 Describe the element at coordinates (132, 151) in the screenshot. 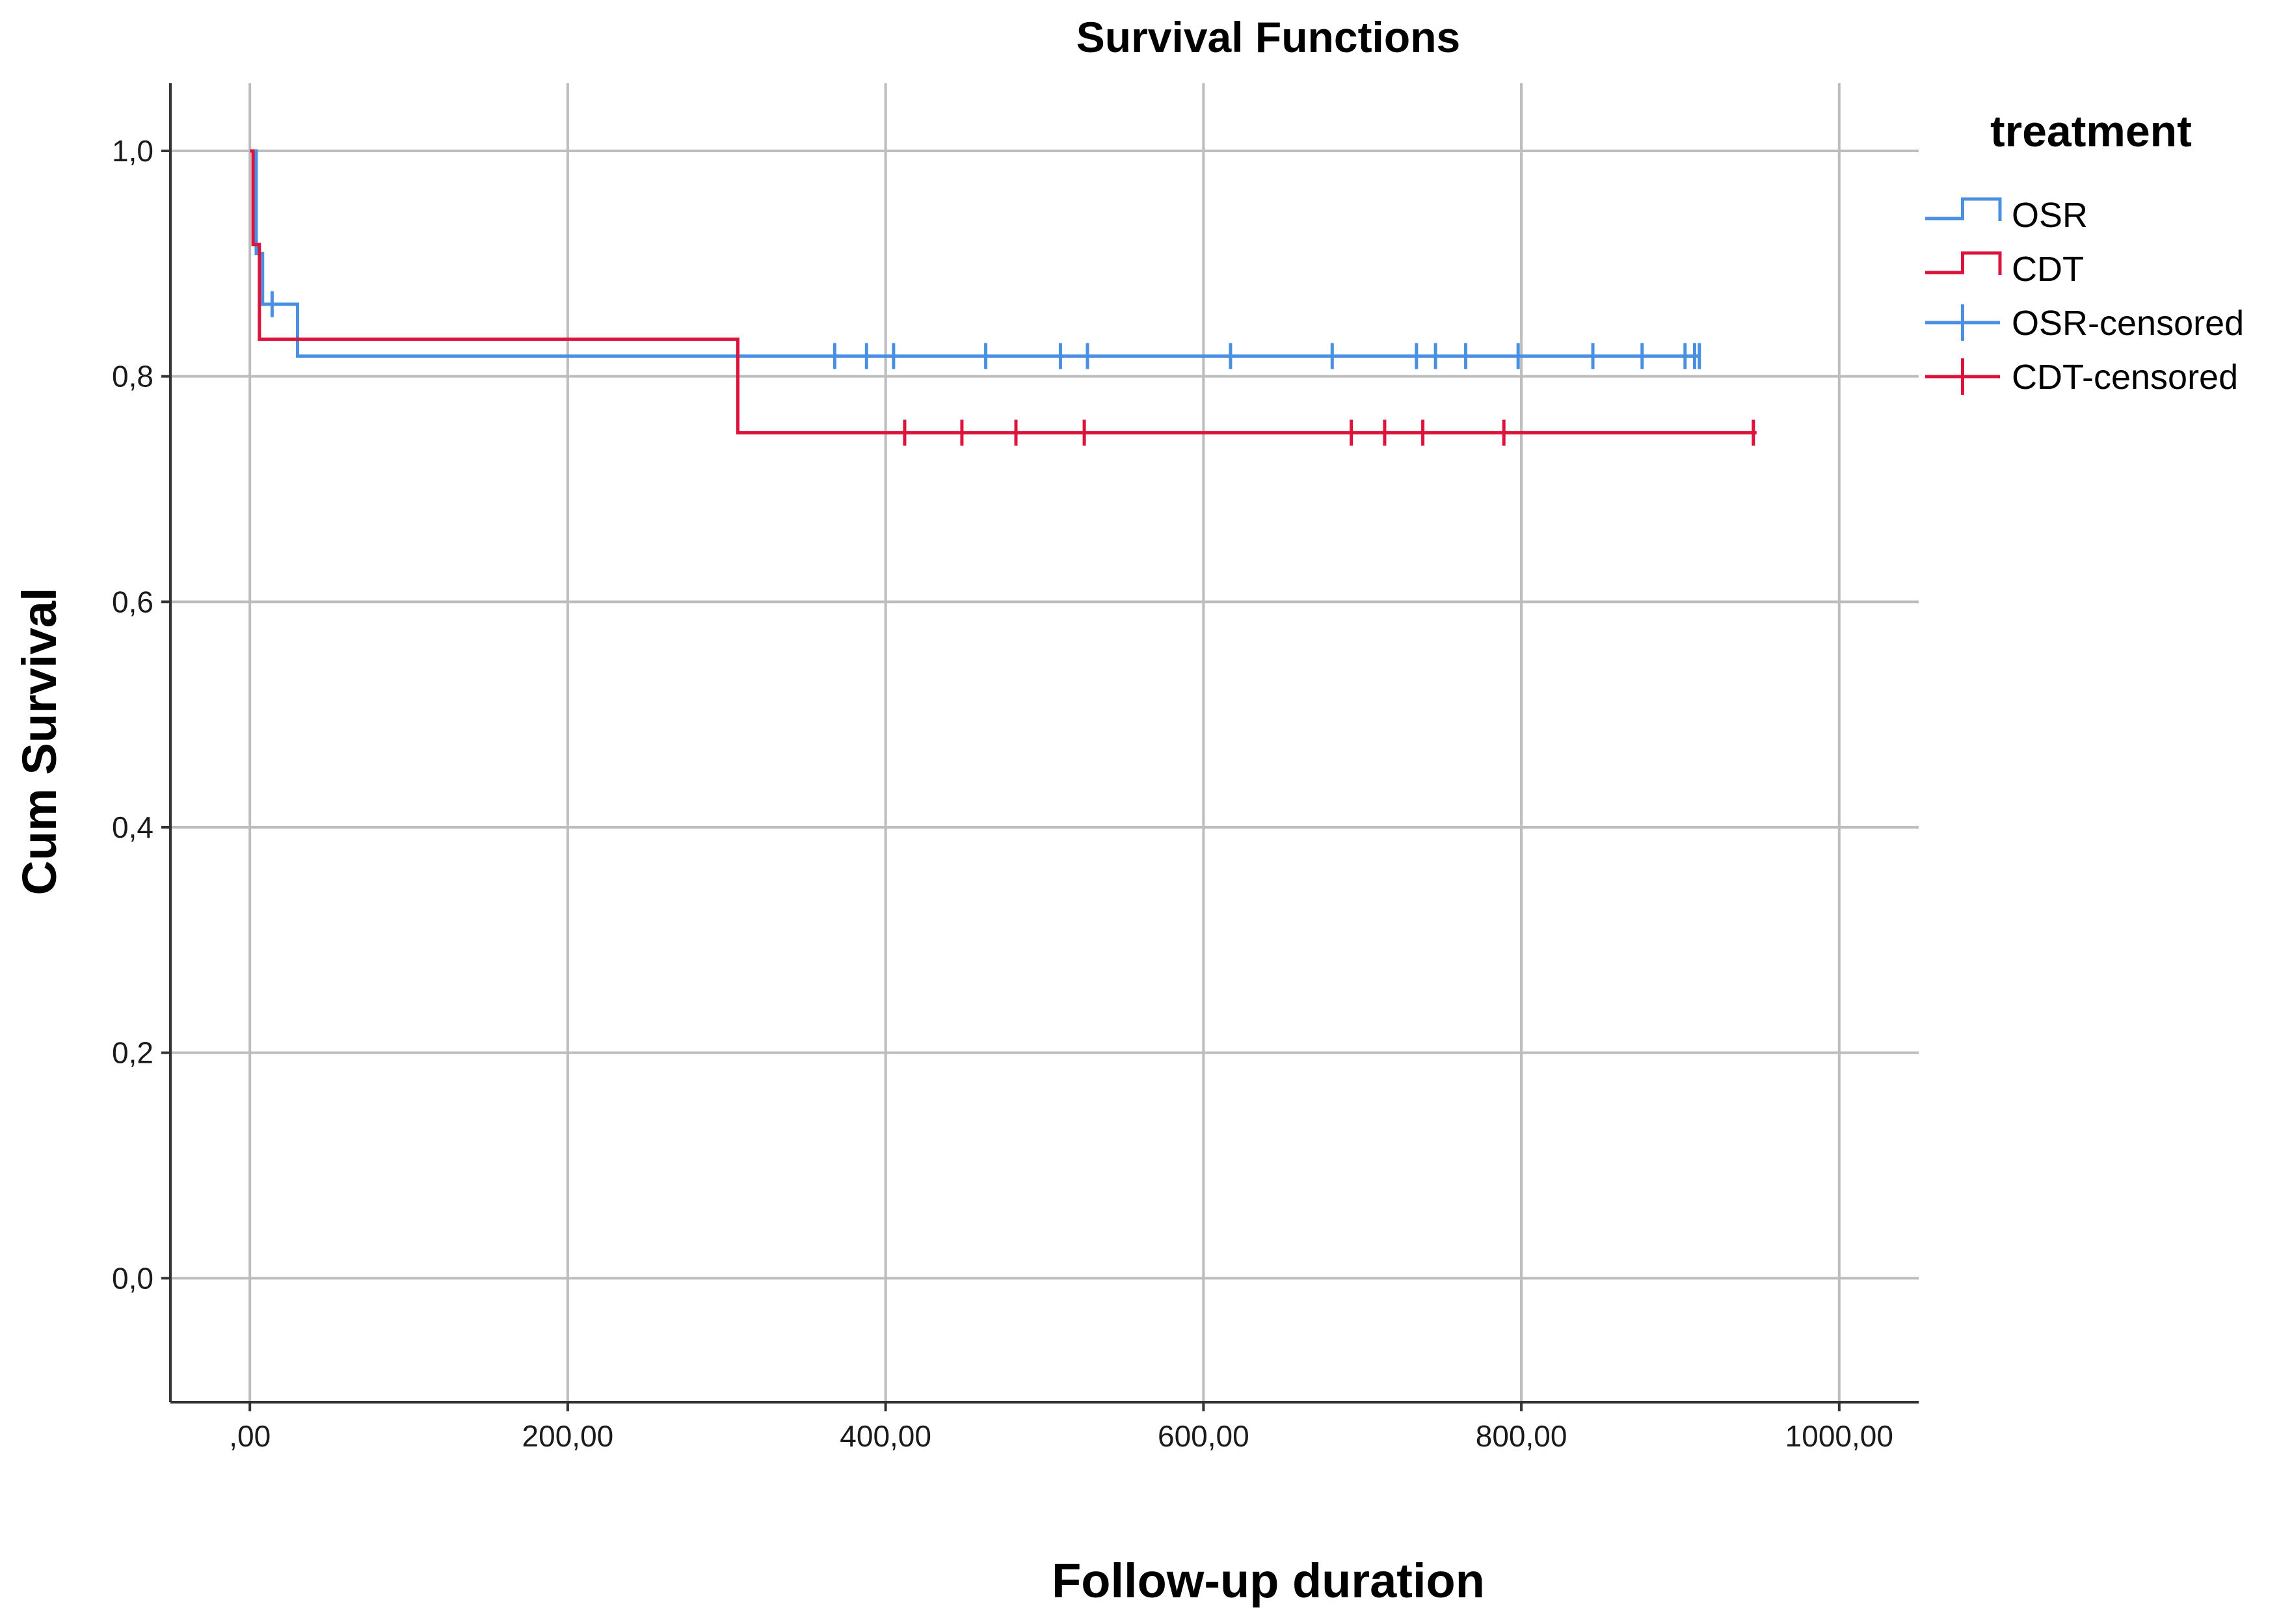

I see `y-tick-label-5: 1,0` at that location.